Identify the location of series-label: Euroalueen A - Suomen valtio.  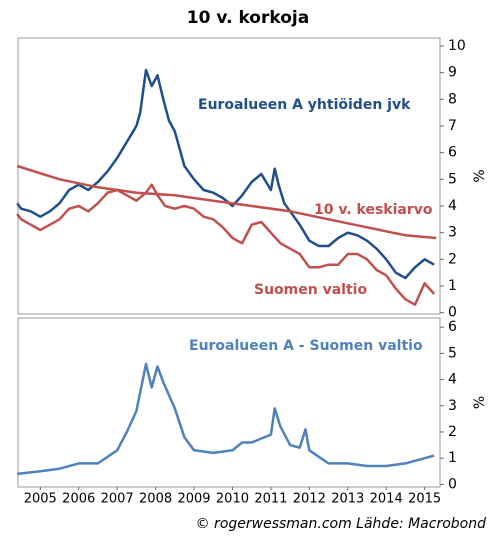
(306, 346).